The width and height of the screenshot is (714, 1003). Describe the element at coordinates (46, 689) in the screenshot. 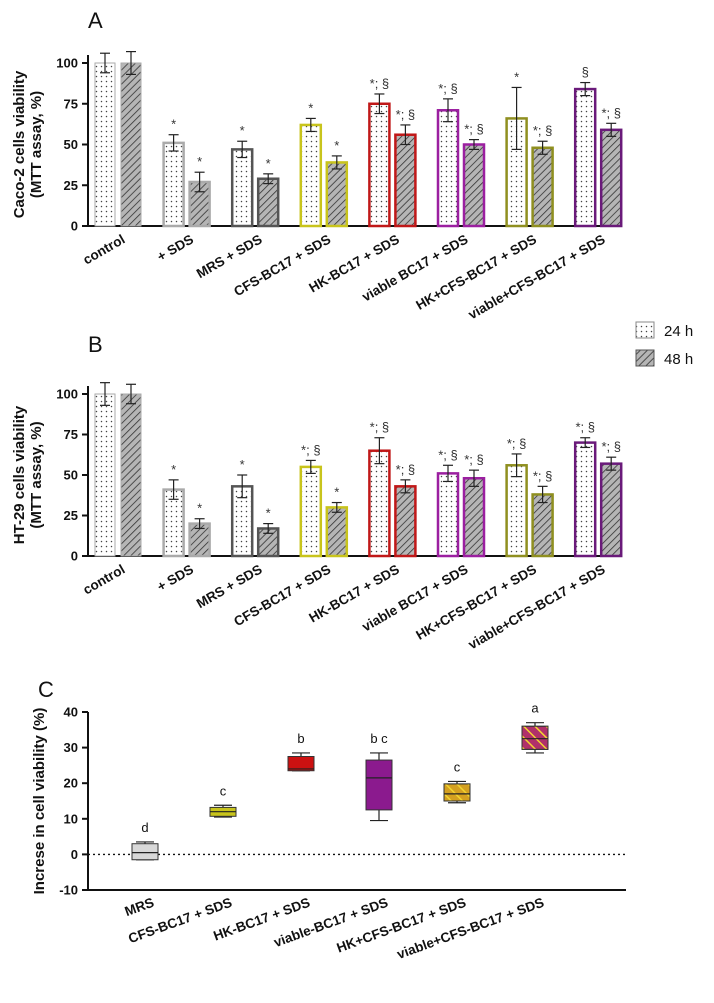

I see `panel-letter-c: C` at that location.